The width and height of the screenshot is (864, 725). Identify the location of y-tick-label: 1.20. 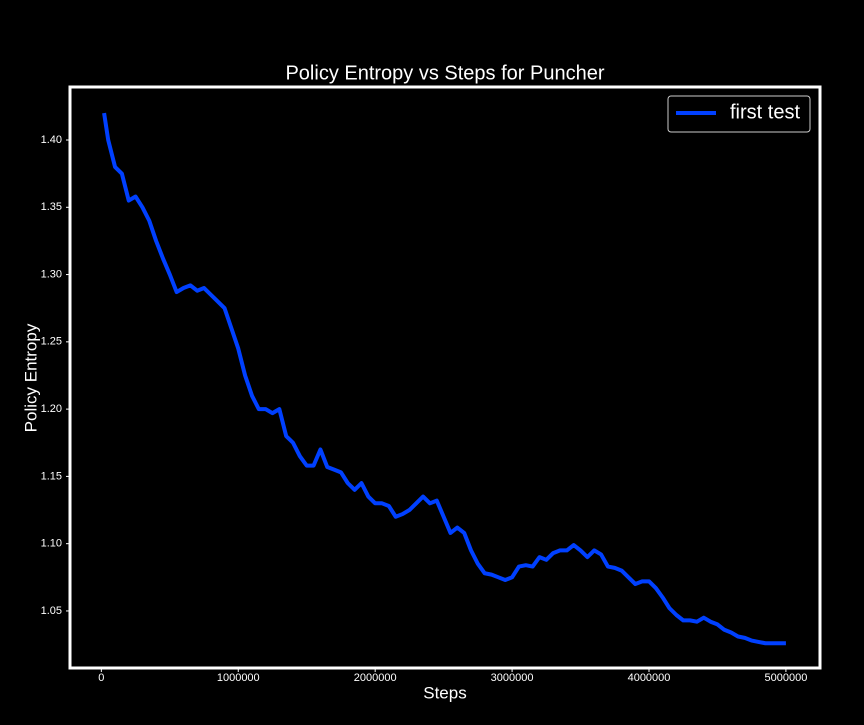
(51, 409).